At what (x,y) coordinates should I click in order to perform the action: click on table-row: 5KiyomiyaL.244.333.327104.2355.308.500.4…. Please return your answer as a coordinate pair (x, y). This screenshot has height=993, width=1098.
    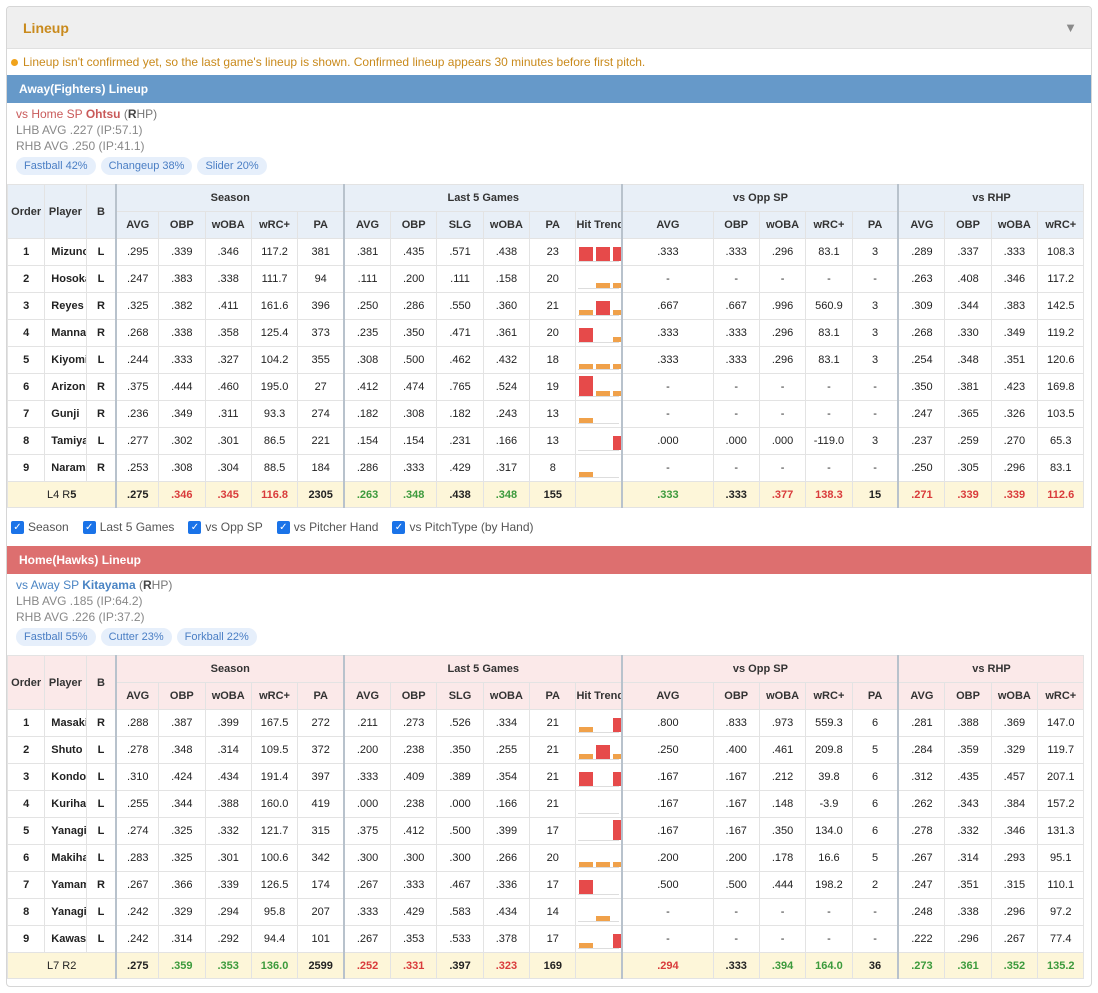
    Looking at the image, I should click on (549, 360).